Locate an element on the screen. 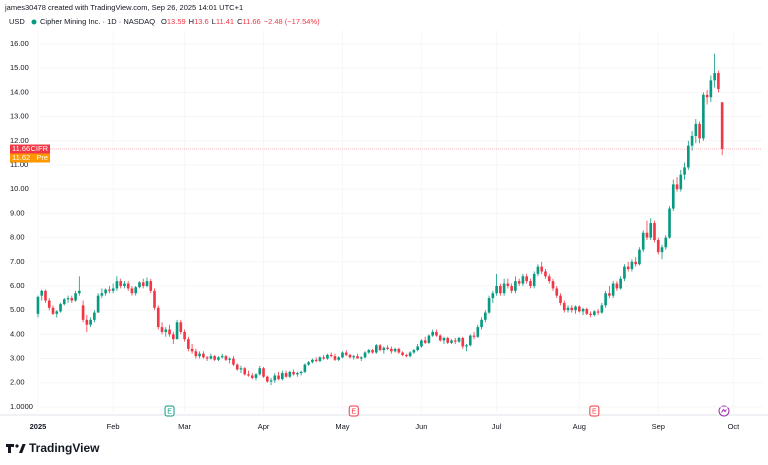 The height and width of the screenshot is (465, 768). y-tick-label: 13.00 is located at coordinates (19, 116).